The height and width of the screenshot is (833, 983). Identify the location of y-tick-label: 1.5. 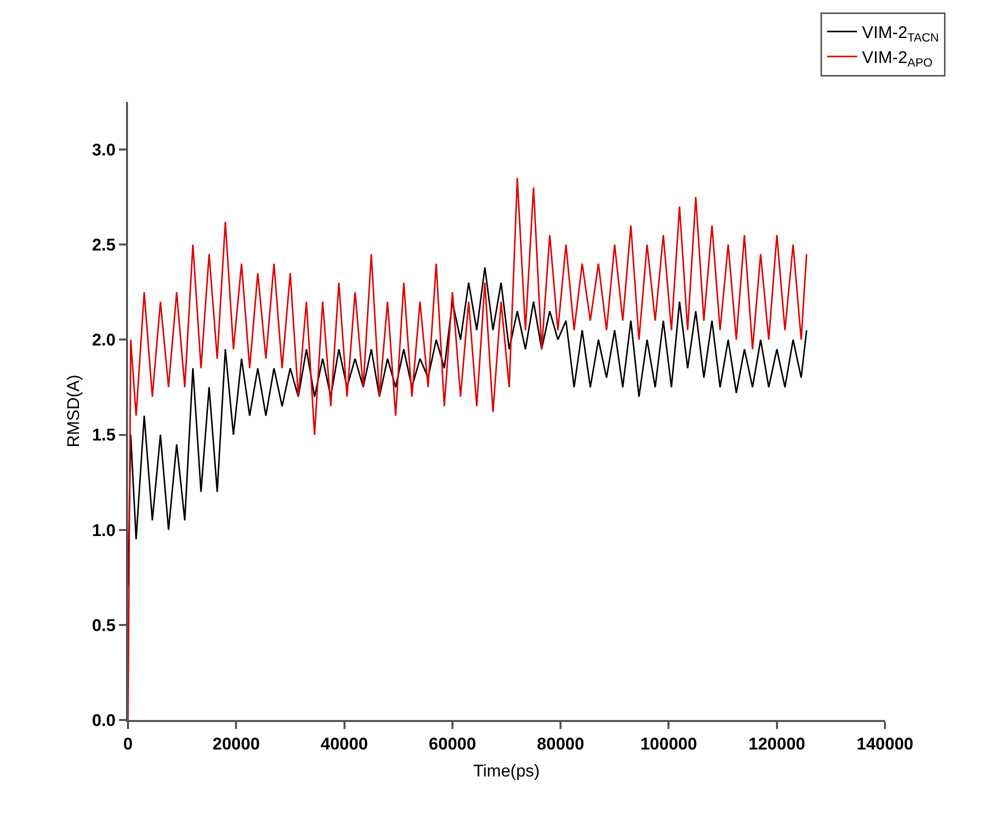
(104, 435).